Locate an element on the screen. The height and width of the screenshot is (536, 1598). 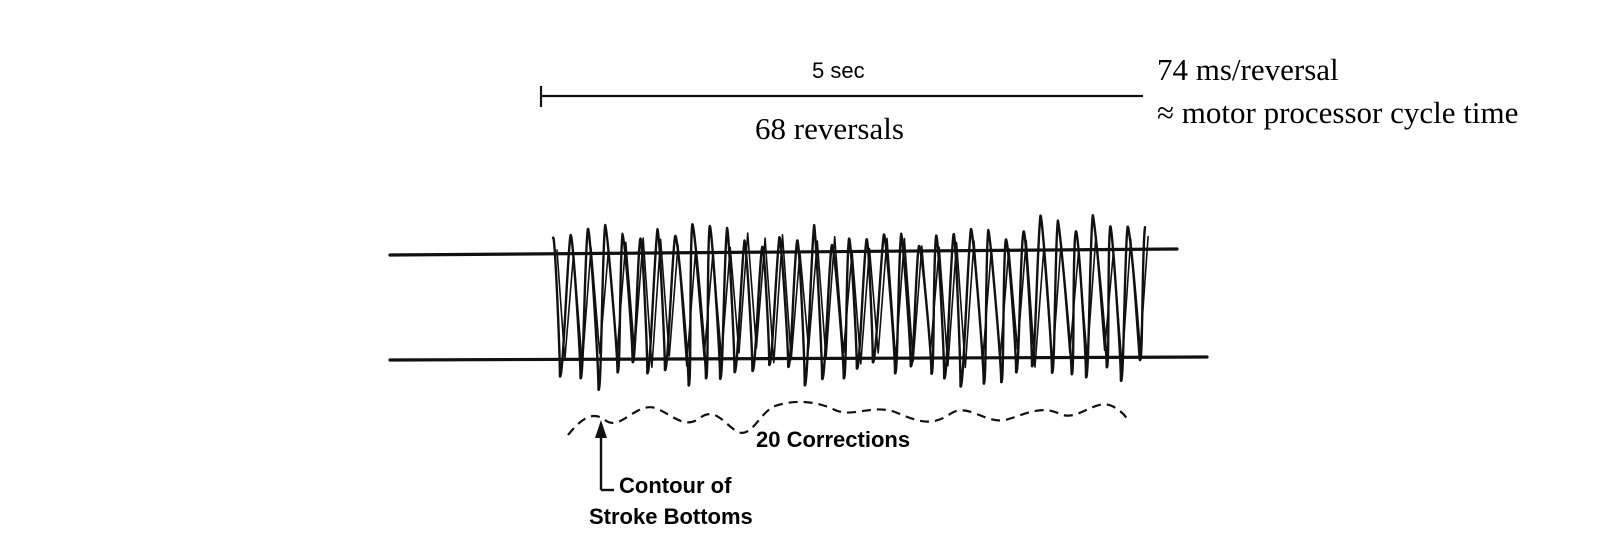
corrections-label: 20 Corrections is located at coordinates (833, 439).